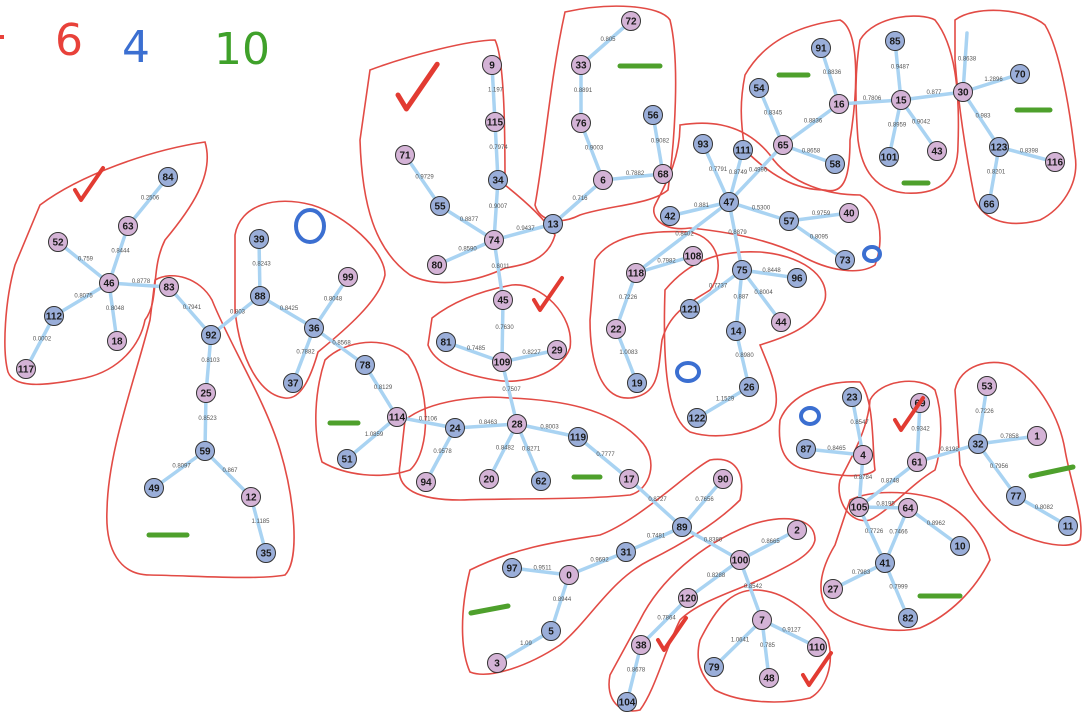 The width and height of the screenshot is (1089, 719). I want to click on node-97: 97, so click(512, 568).